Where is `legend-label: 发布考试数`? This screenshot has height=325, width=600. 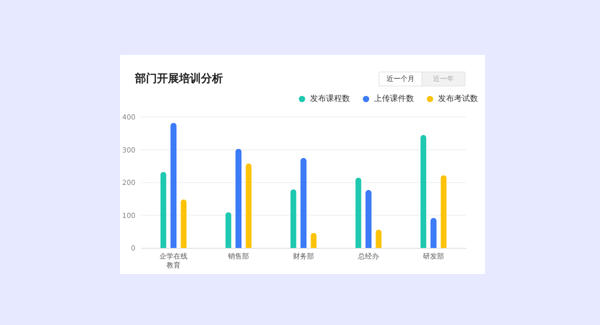
legend-label: 发布考试数 is located at coordinates (458, 98).